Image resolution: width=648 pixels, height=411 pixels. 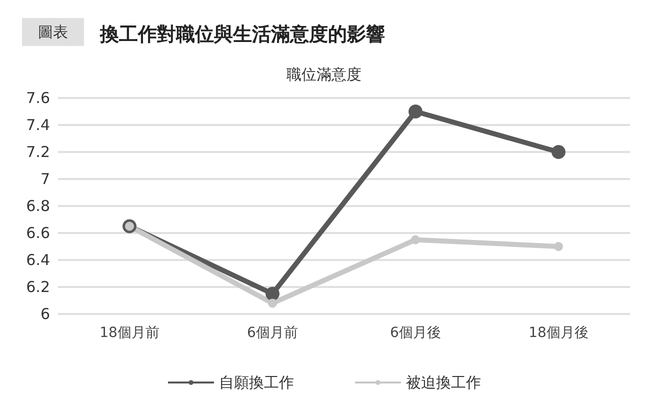 I want to click on y-tick-label: 7.6, so click(x=38, y=98).